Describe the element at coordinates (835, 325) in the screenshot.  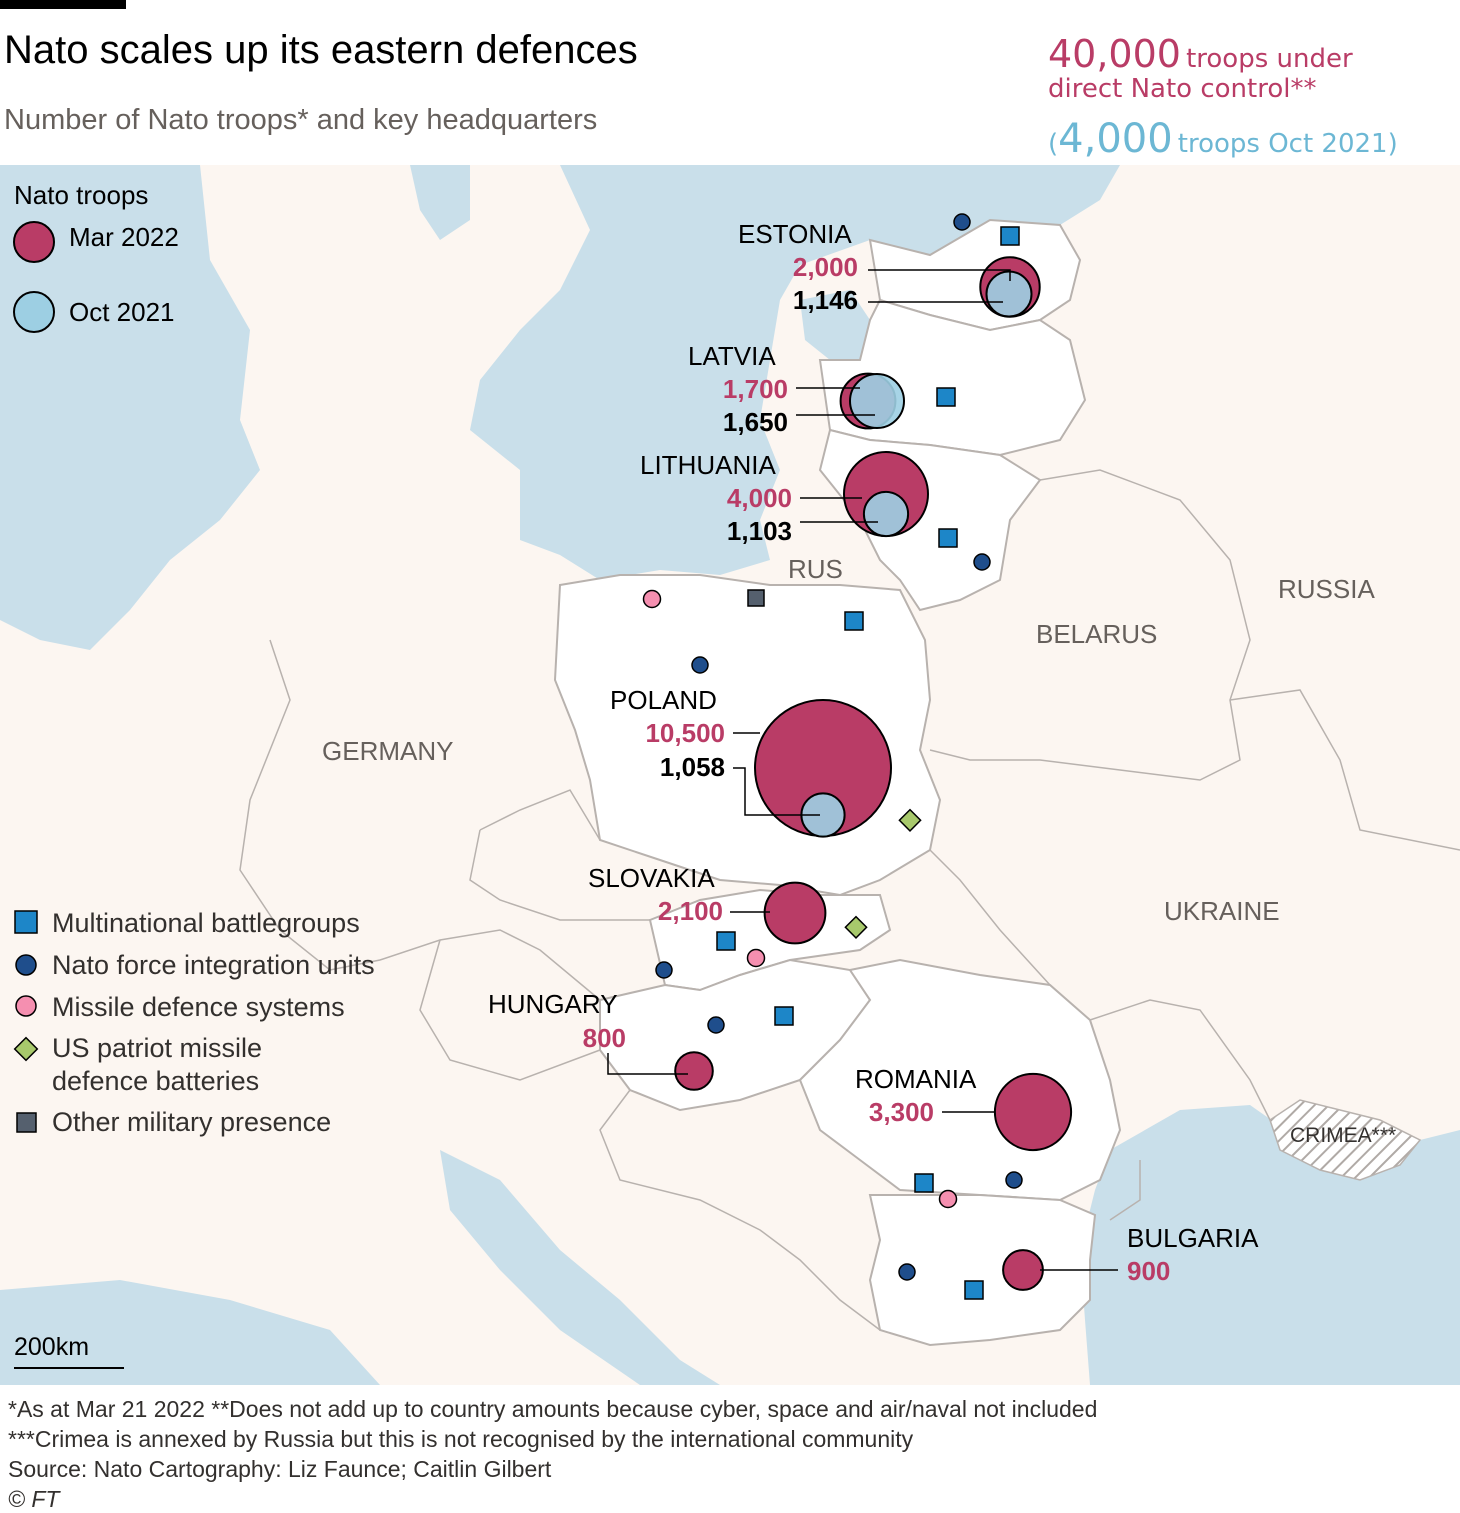
I see `gulf-of-riga` at that location.